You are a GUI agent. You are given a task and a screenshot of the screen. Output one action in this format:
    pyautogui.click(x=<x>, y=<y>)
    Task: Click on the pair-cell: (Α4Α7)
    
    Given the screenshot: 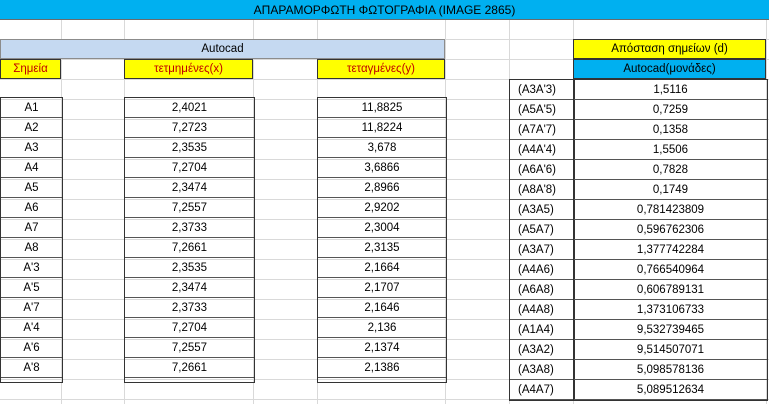 What is the action you would take?
    pyautogui.click(x=542, y=390)
    